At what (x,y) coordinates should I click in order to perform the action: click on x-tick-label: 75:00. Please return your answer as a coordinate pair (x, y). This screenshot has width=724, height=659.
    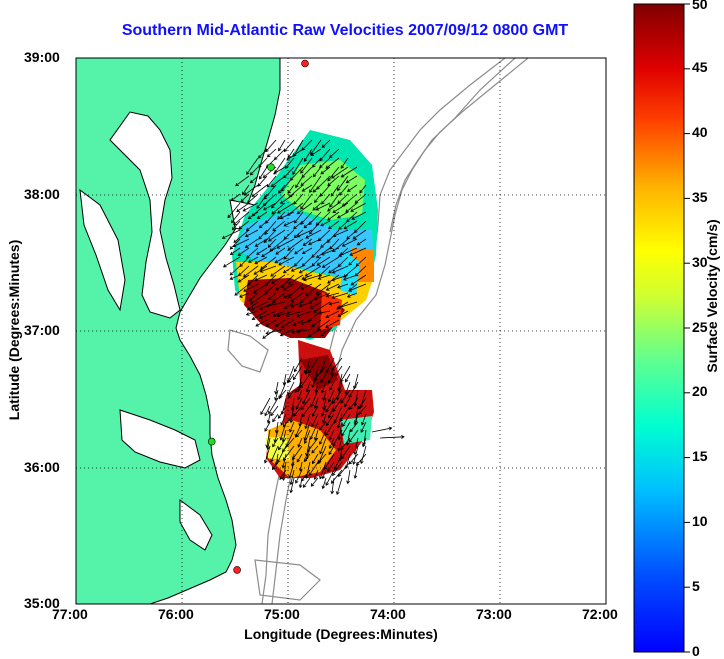
    Looking at the image, I should click on (282, 614).